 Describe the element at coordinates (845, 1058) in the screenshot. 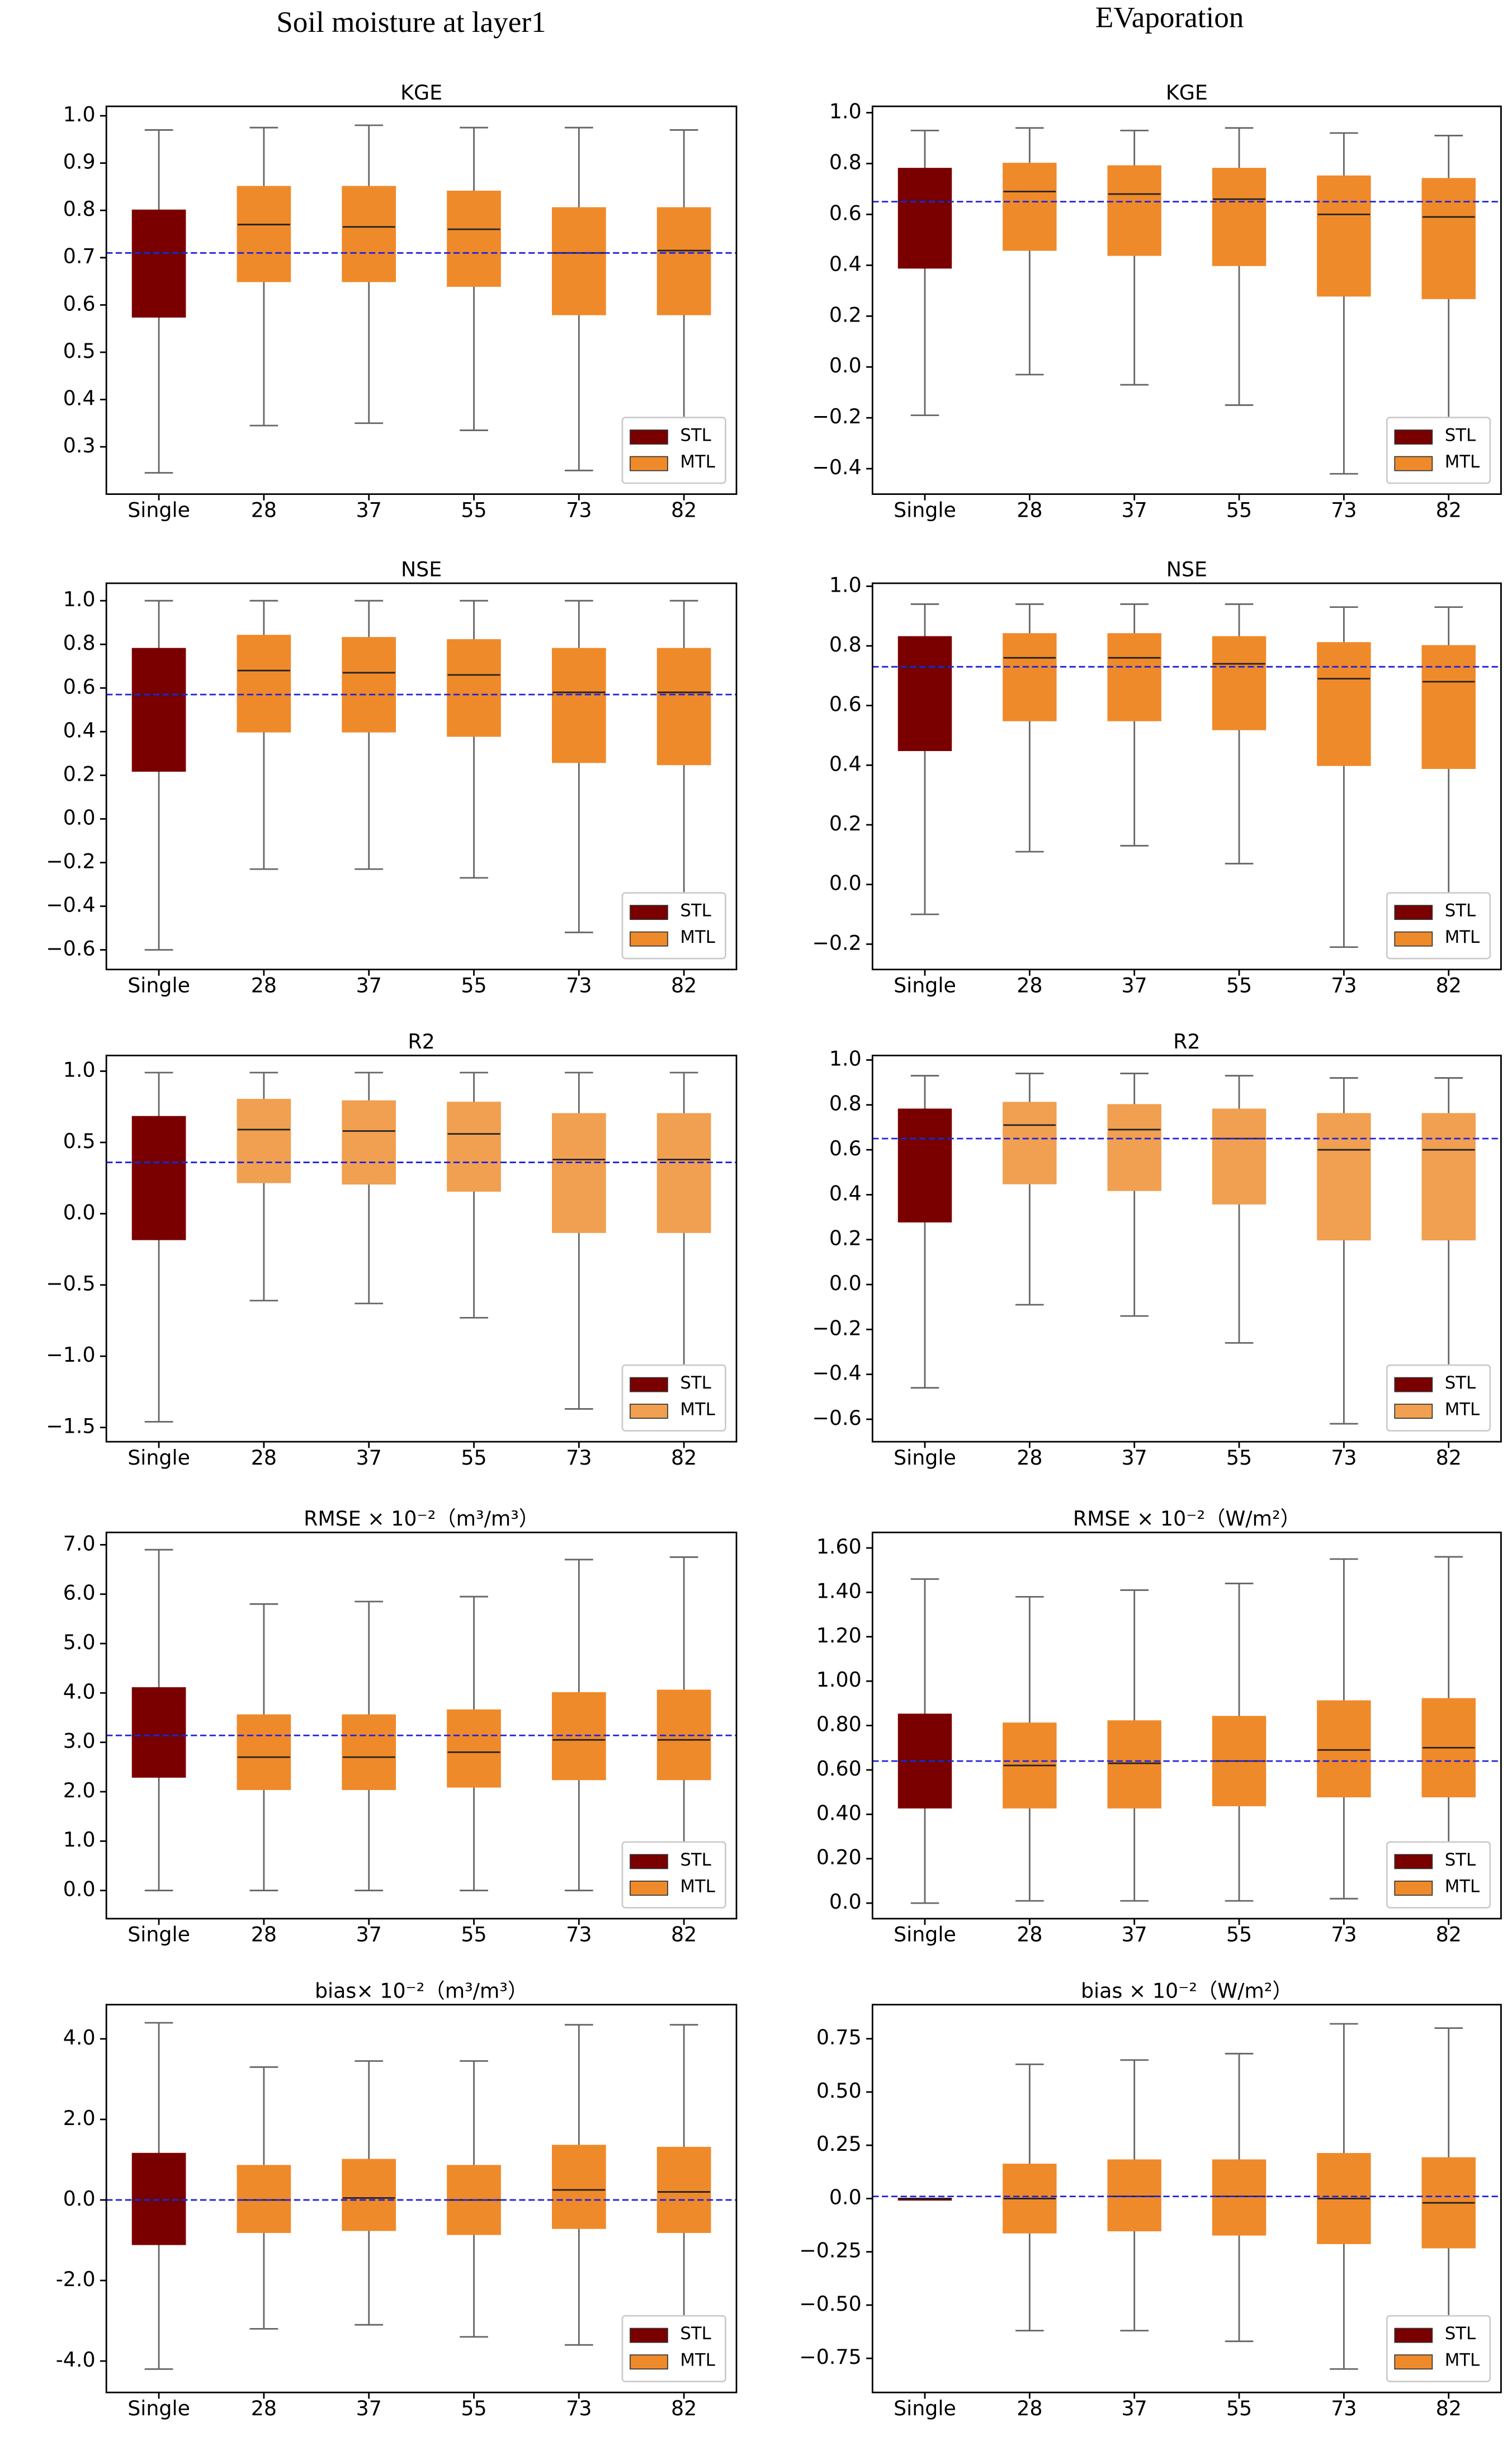

I see `y-tick-label: 1.0` at that location.